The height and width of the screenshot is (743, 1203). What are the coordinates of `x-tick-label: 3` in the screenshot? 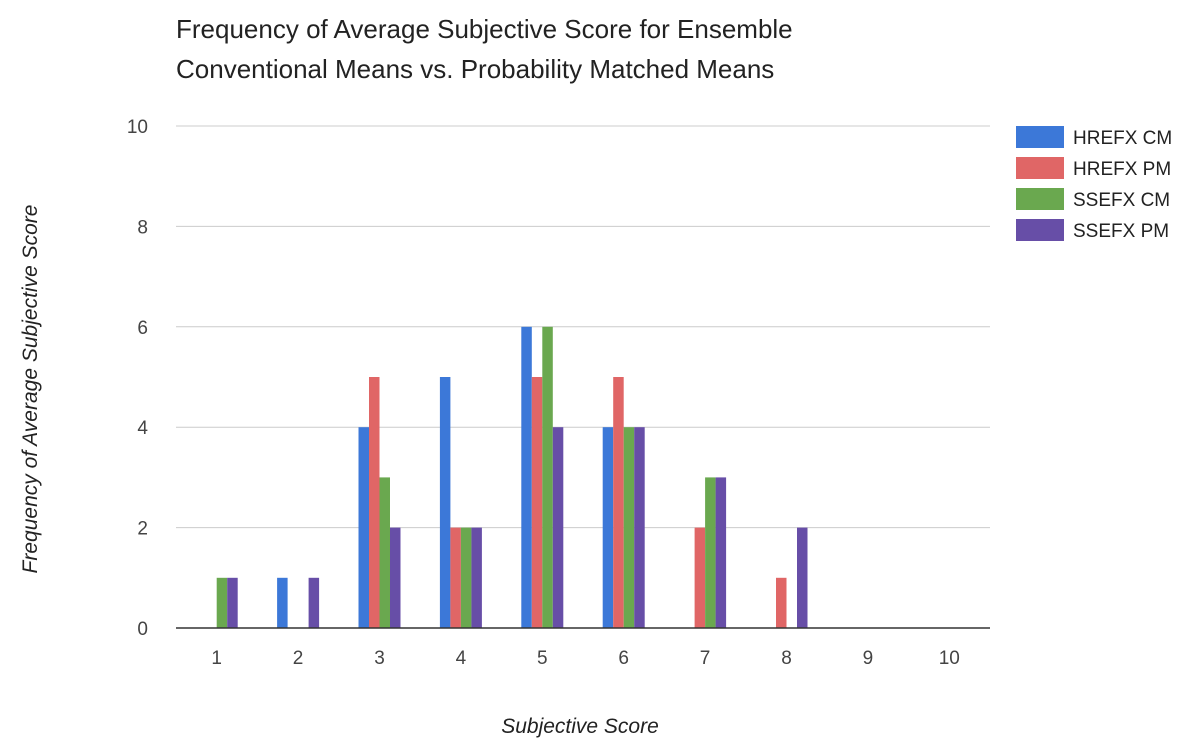 It's located at (379, 658).